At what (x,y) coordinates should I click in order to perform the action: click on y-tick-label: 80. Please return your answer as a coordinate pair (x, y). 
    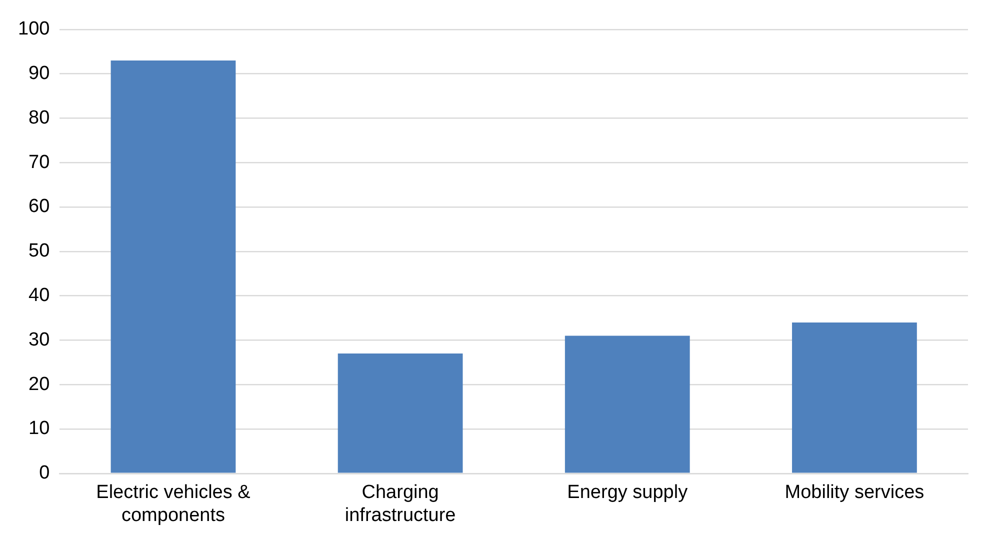
    Looking at the image, I should click on (39, 117).